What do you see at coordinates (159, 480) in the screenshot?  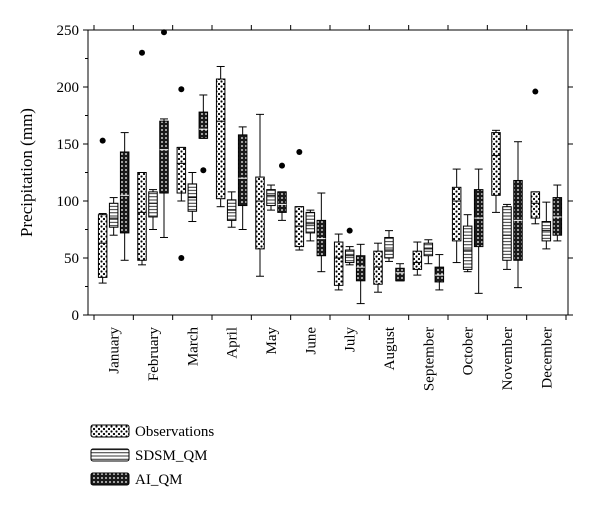 I see `legend-label: AI_QM` at bounding box center [159, 480].